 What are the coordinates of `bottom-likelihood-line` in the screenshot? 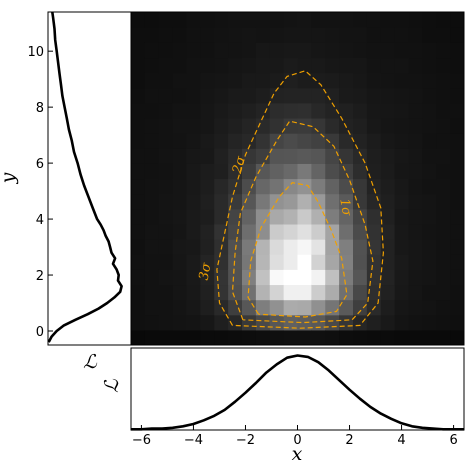 It's located at (297, 392).